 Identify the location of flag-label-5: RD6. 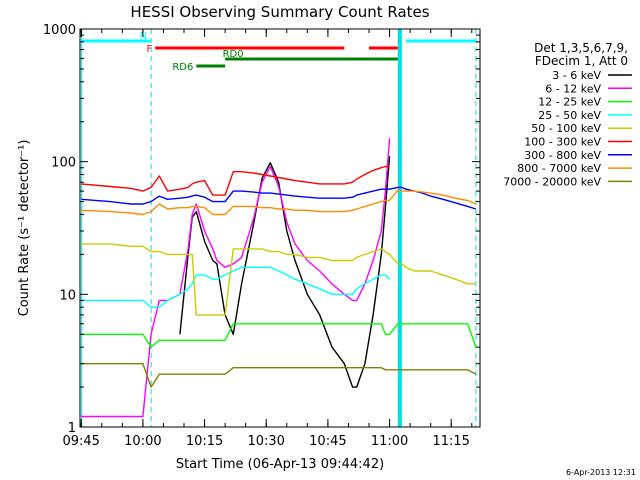
(182, 67).